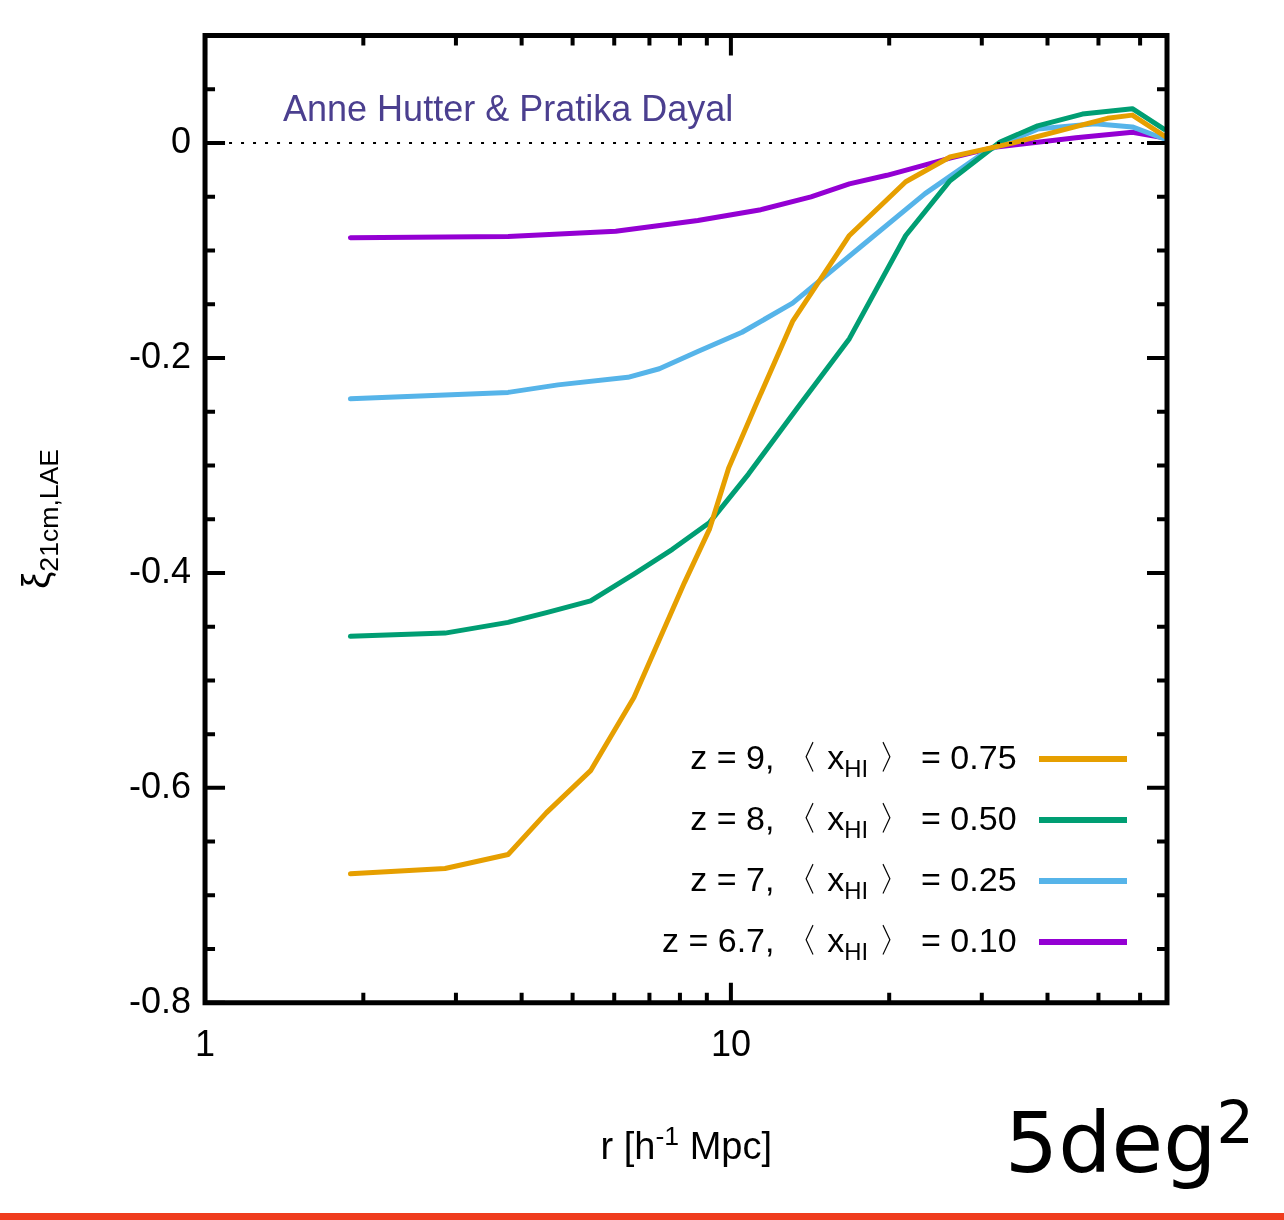 This screenshot has width=1284, height=1220. Describe the element at coordinates (1129, 1139) in the screenshot. I see `text: 5deg$^{2}$` at that location.